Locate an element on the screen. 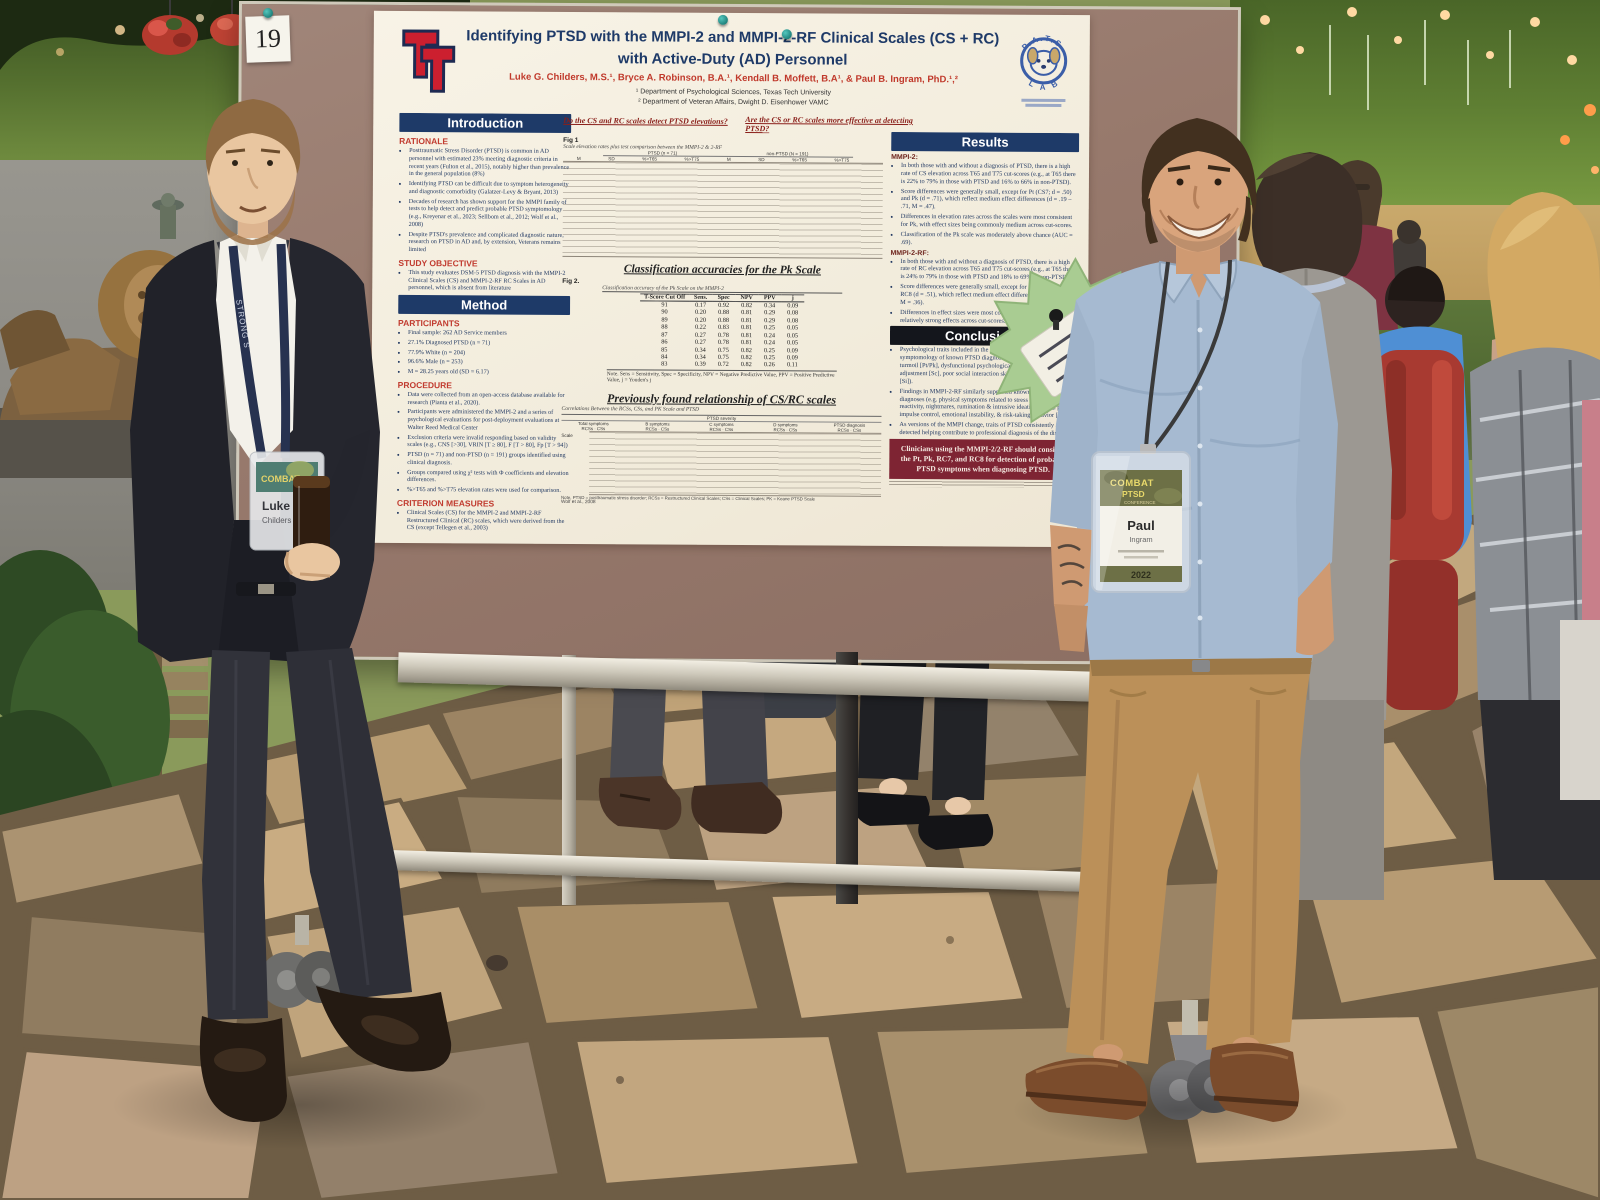  paul-badge-last-name: Ingram is located at coordinates (1140, 539).